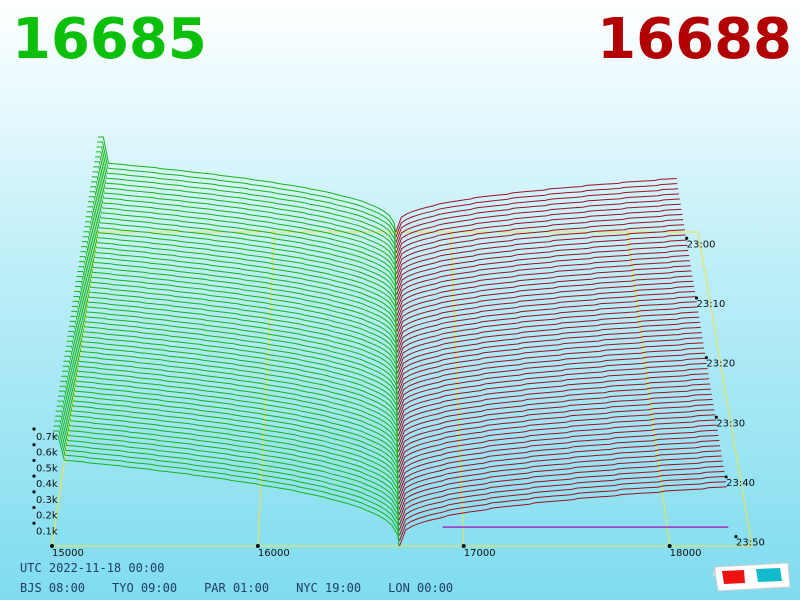 The height and width of the screenshot is (600, 800). I want to click on timezone-tyo: TYO 09:00, so click(145, 588).